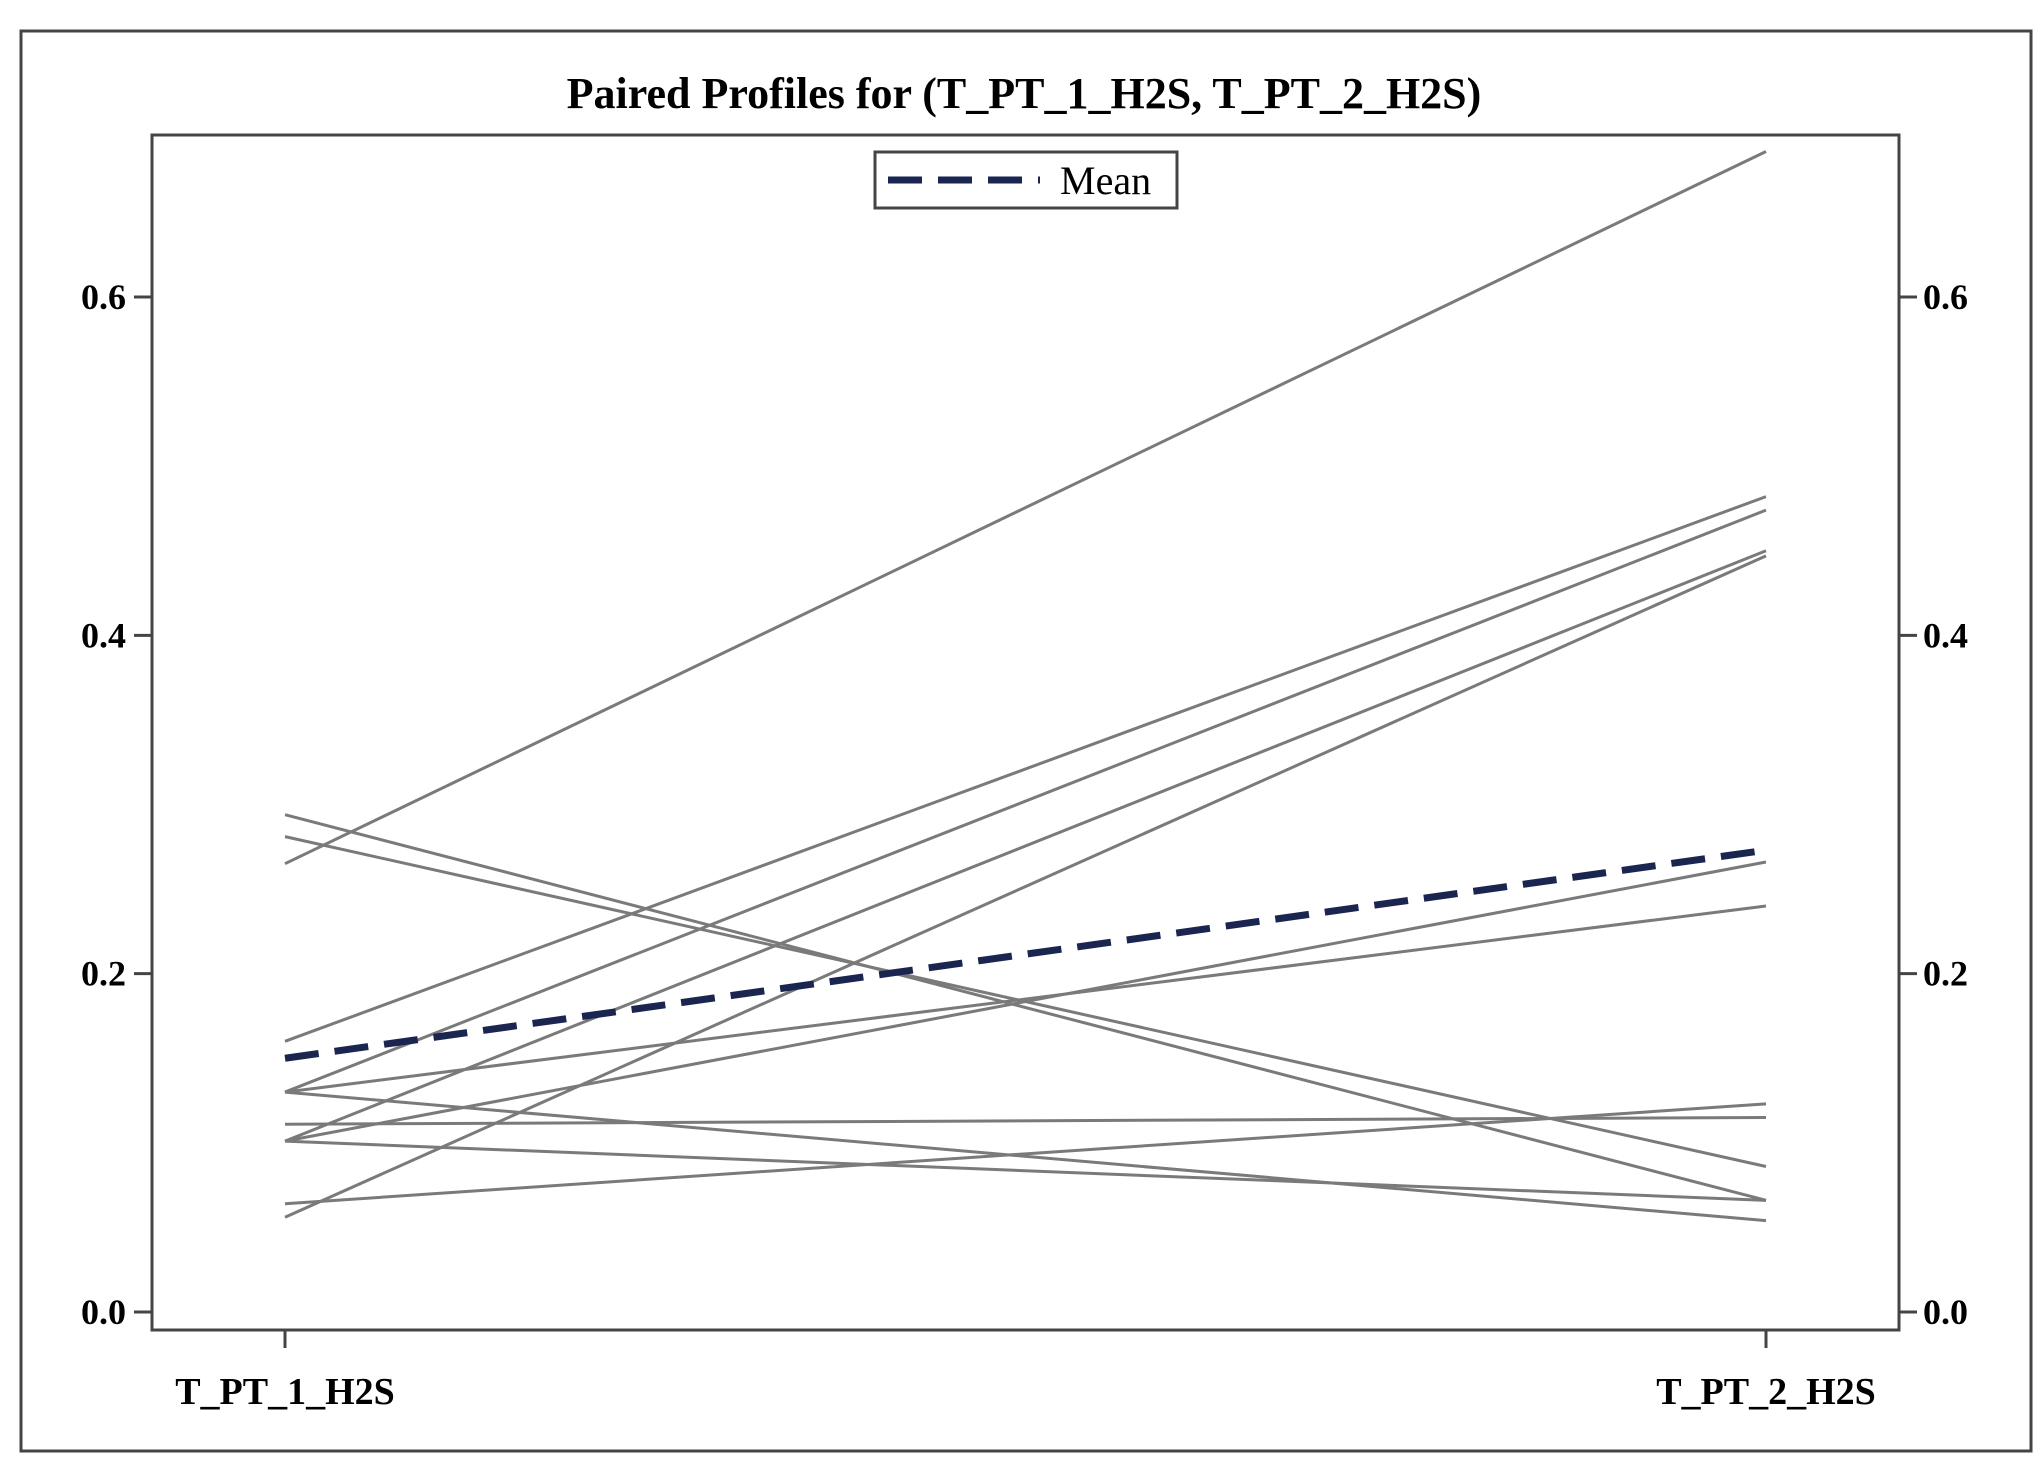 Image resolution: width=2043 pixels, height=1473 pixels. What do you see at coordinates (103, 297) in the screenshot?
I see `y-tick-label-left: 0.6` at bounding box center [103, 297].